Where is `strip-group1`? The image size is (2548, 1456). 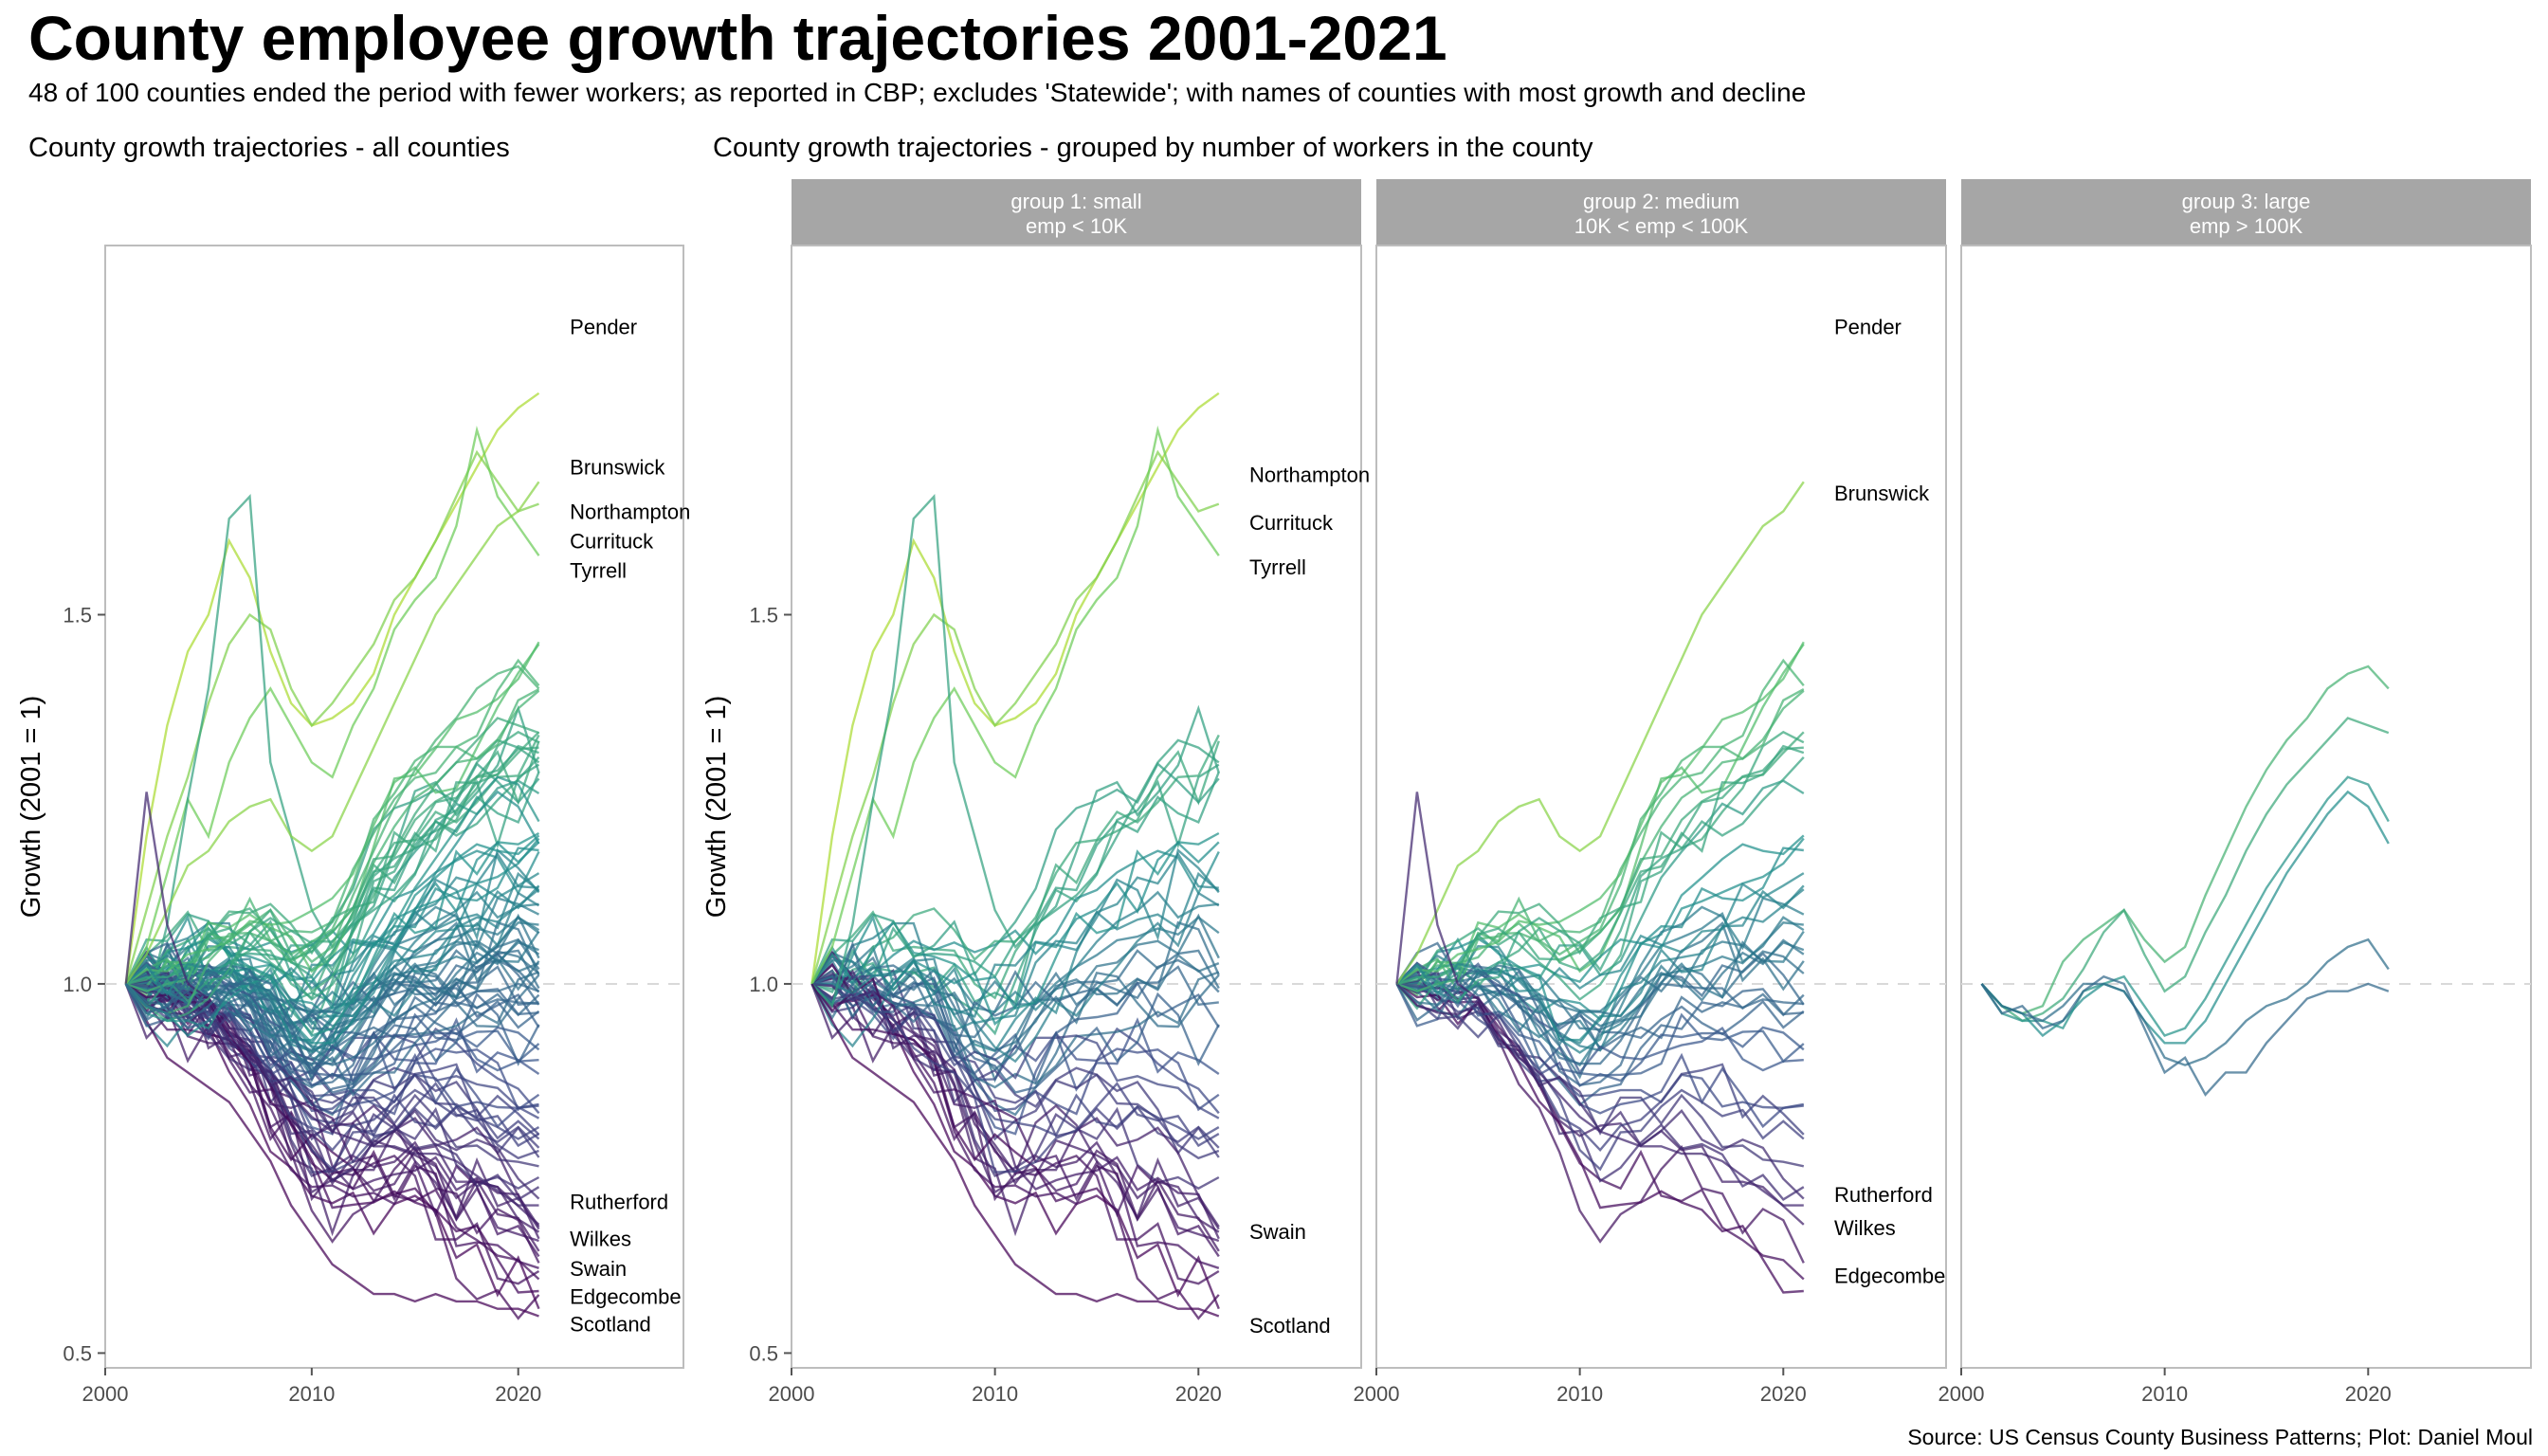 strip-group1 is located at coordinates (1076, 212).